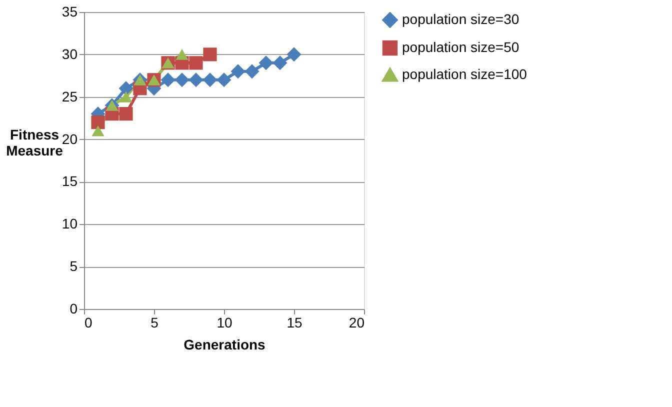 Image resolution: width=672 pixels, height=407 pixels. What do you see at coordinates (70, 96) in the screenshot?
I see `y-tick-label: 25` at bounding box center [70, 96].